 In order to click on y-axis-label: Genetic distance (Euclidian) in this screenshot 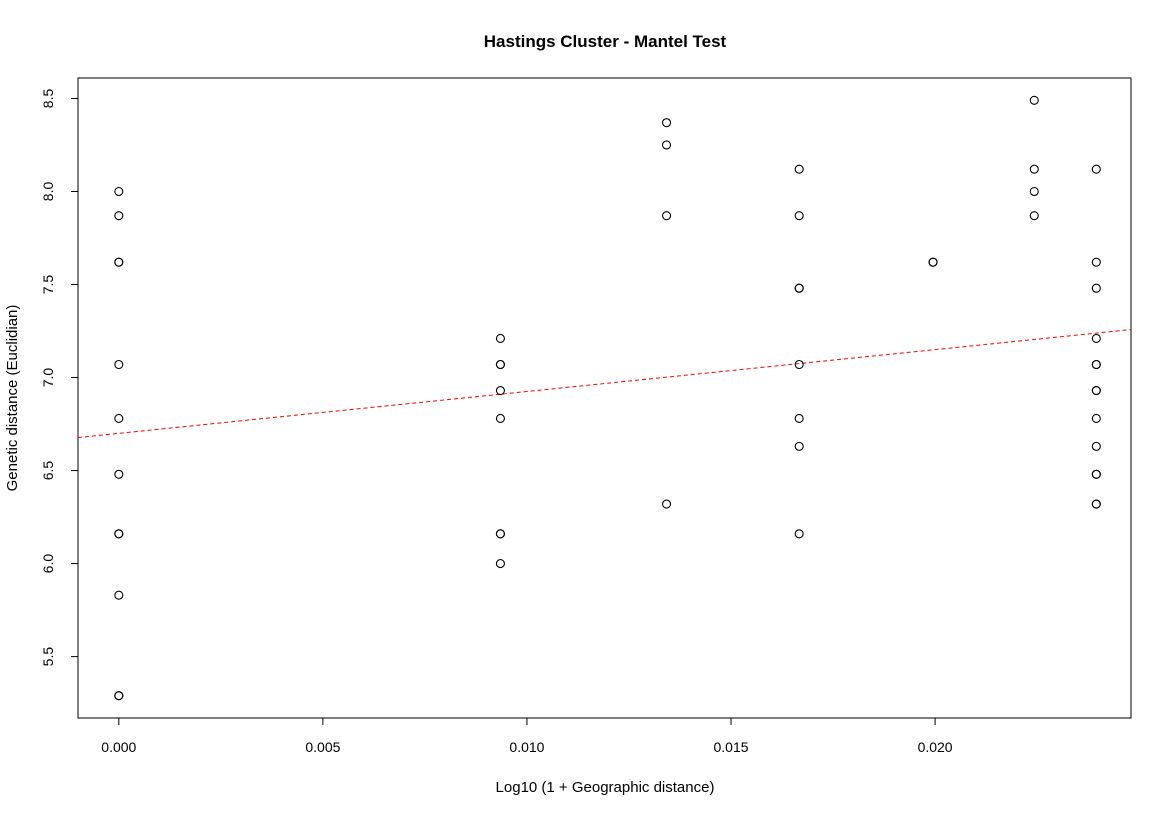, I will do `click(12, 398)`.